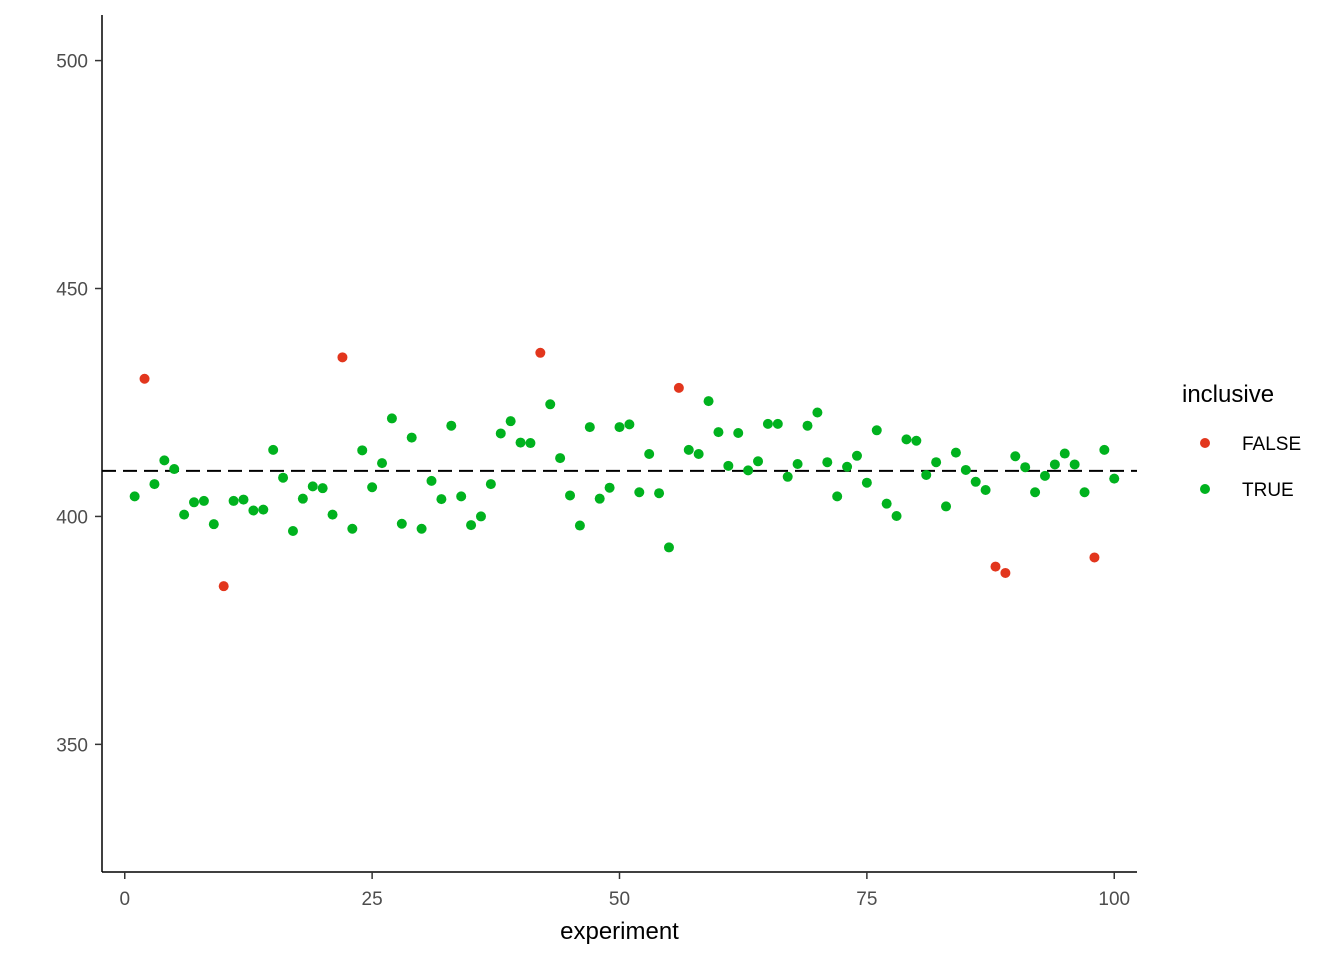  What do you see at coordinates (72, 290) in the screenshot?
I see `y-tick-label: 450` at bounding box center [72, 290].